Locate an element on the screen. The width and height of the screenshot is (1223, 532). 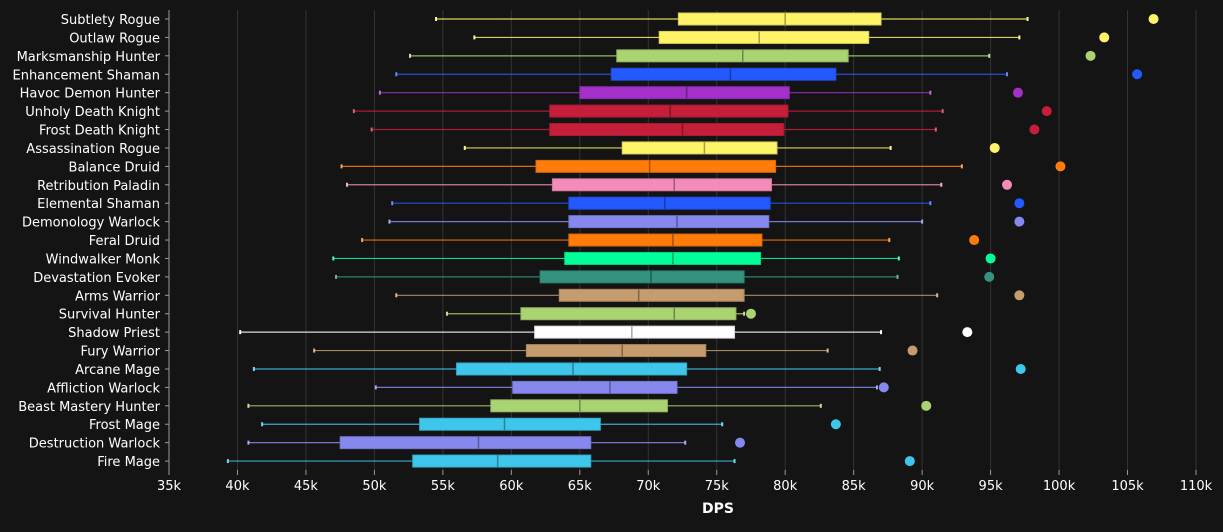
x-tick-label: 110k is located at coordinates (1196, 486).